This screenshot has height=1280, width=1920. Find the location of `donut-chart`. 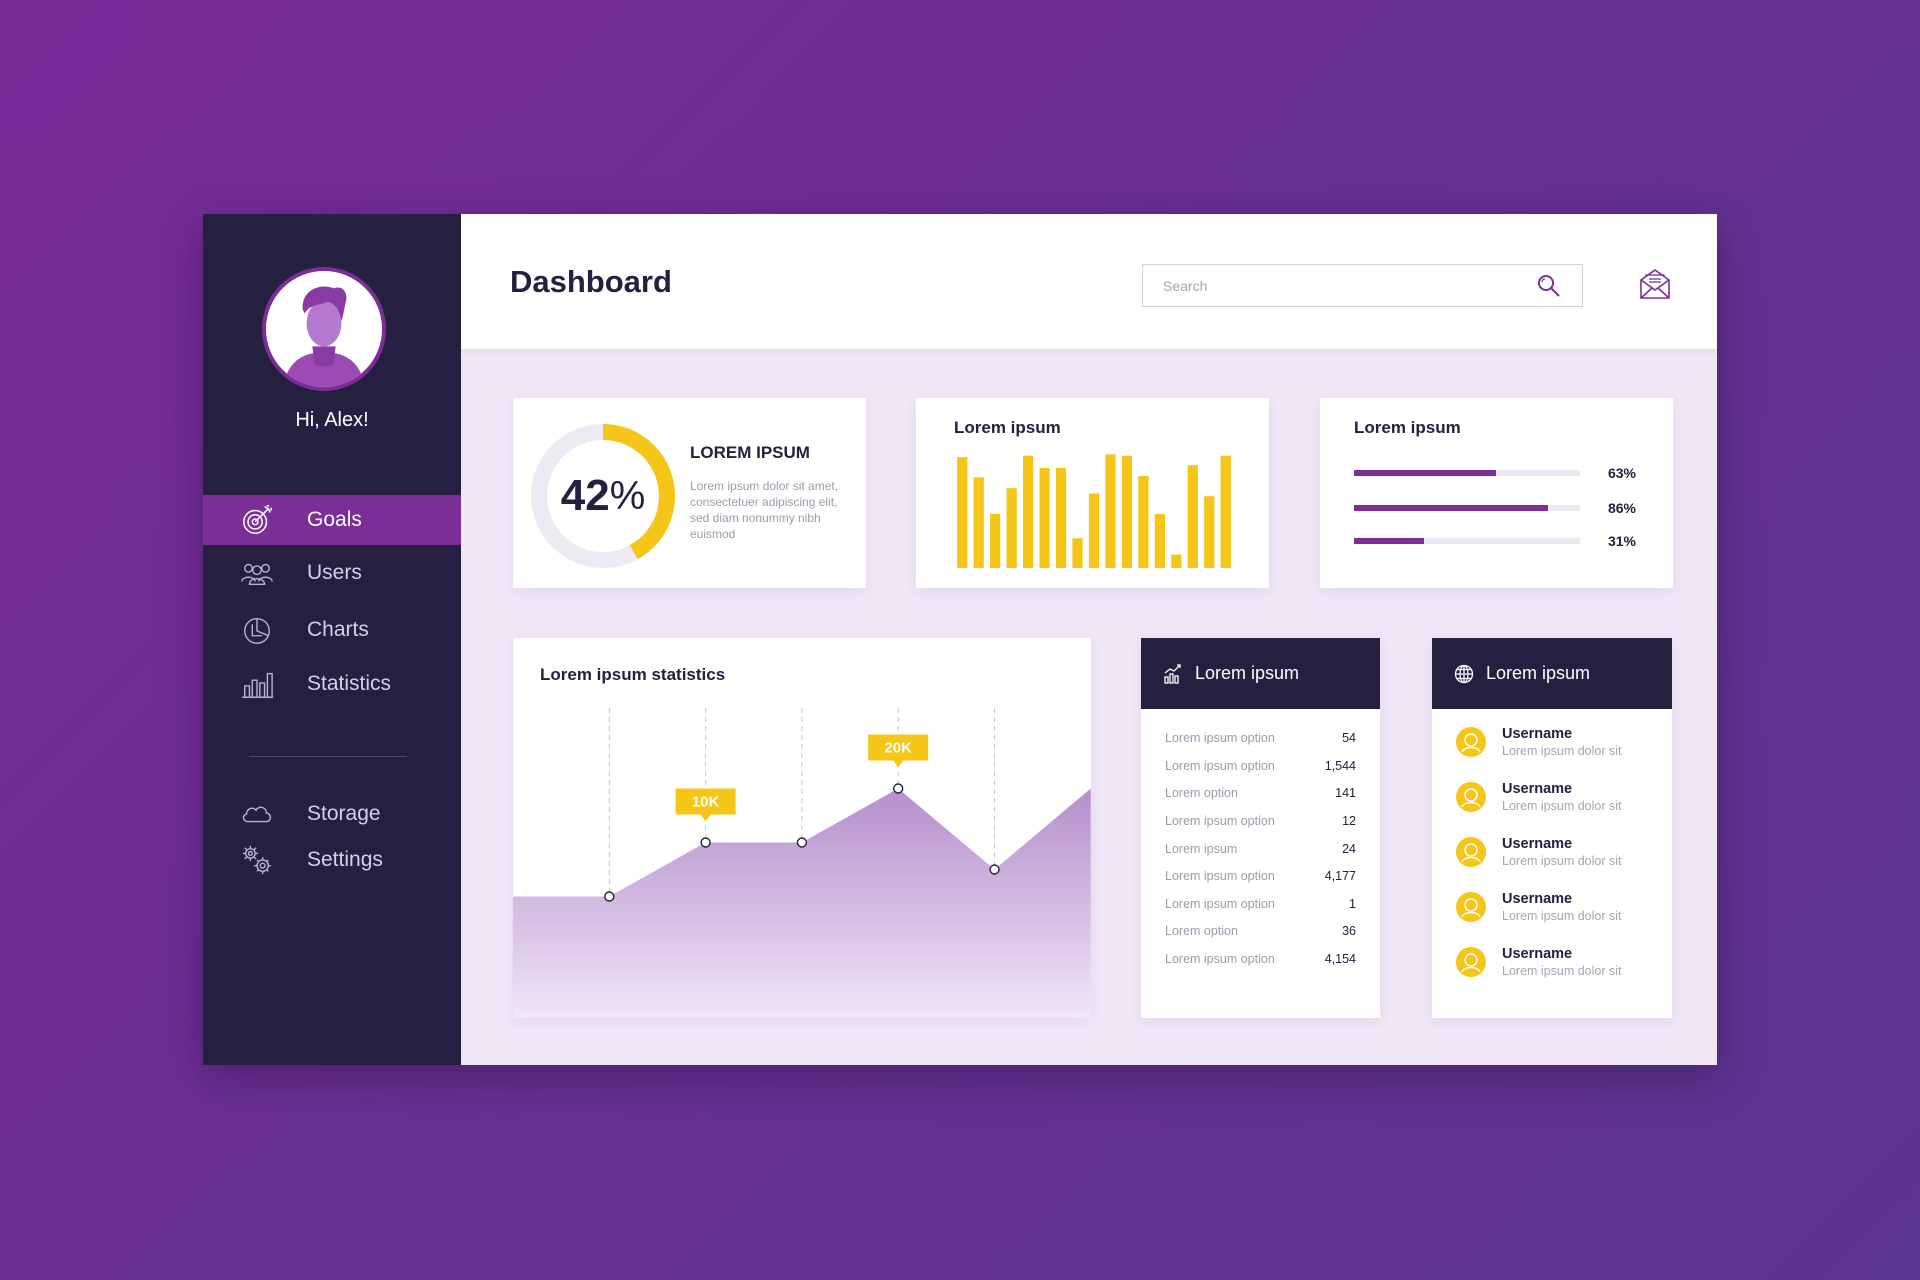

donut-chart is located at coordinates (603, 496).